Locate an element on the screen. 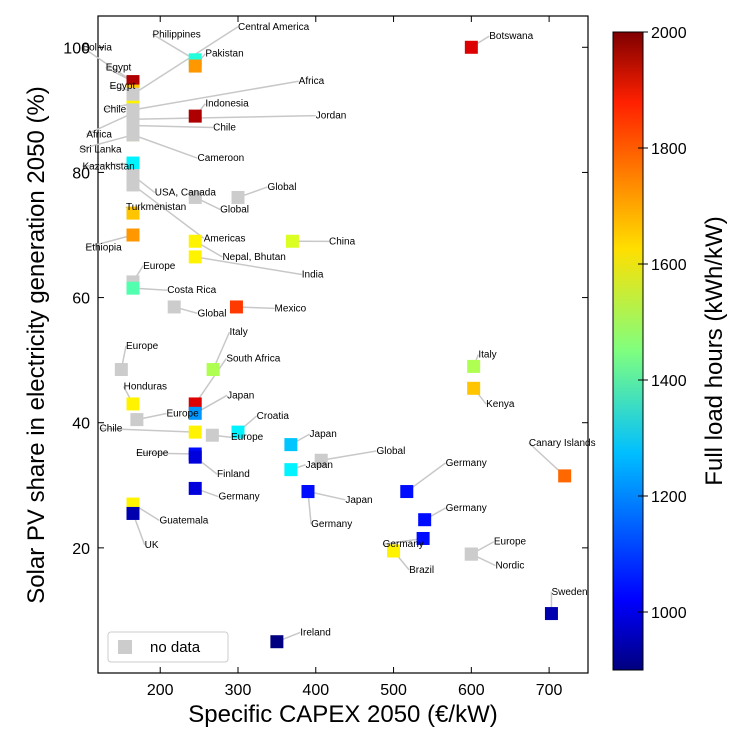 The height and width of the screenshot is (748, 755). colorbar-ticks: 1000 1200 1400 1600 1800 2000 is located at coordinates (662, 323).